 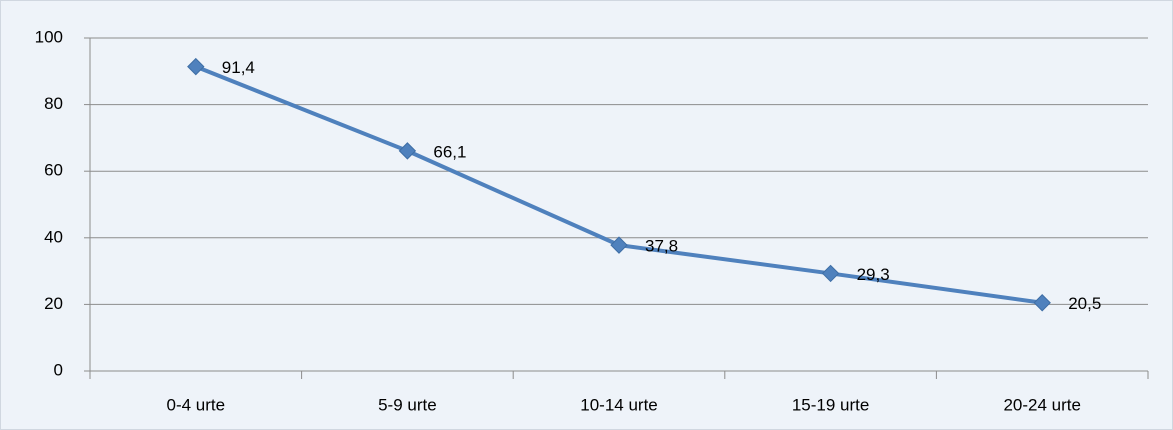 I want to click on y-tick-label: 80, so click(x=53, y=103).